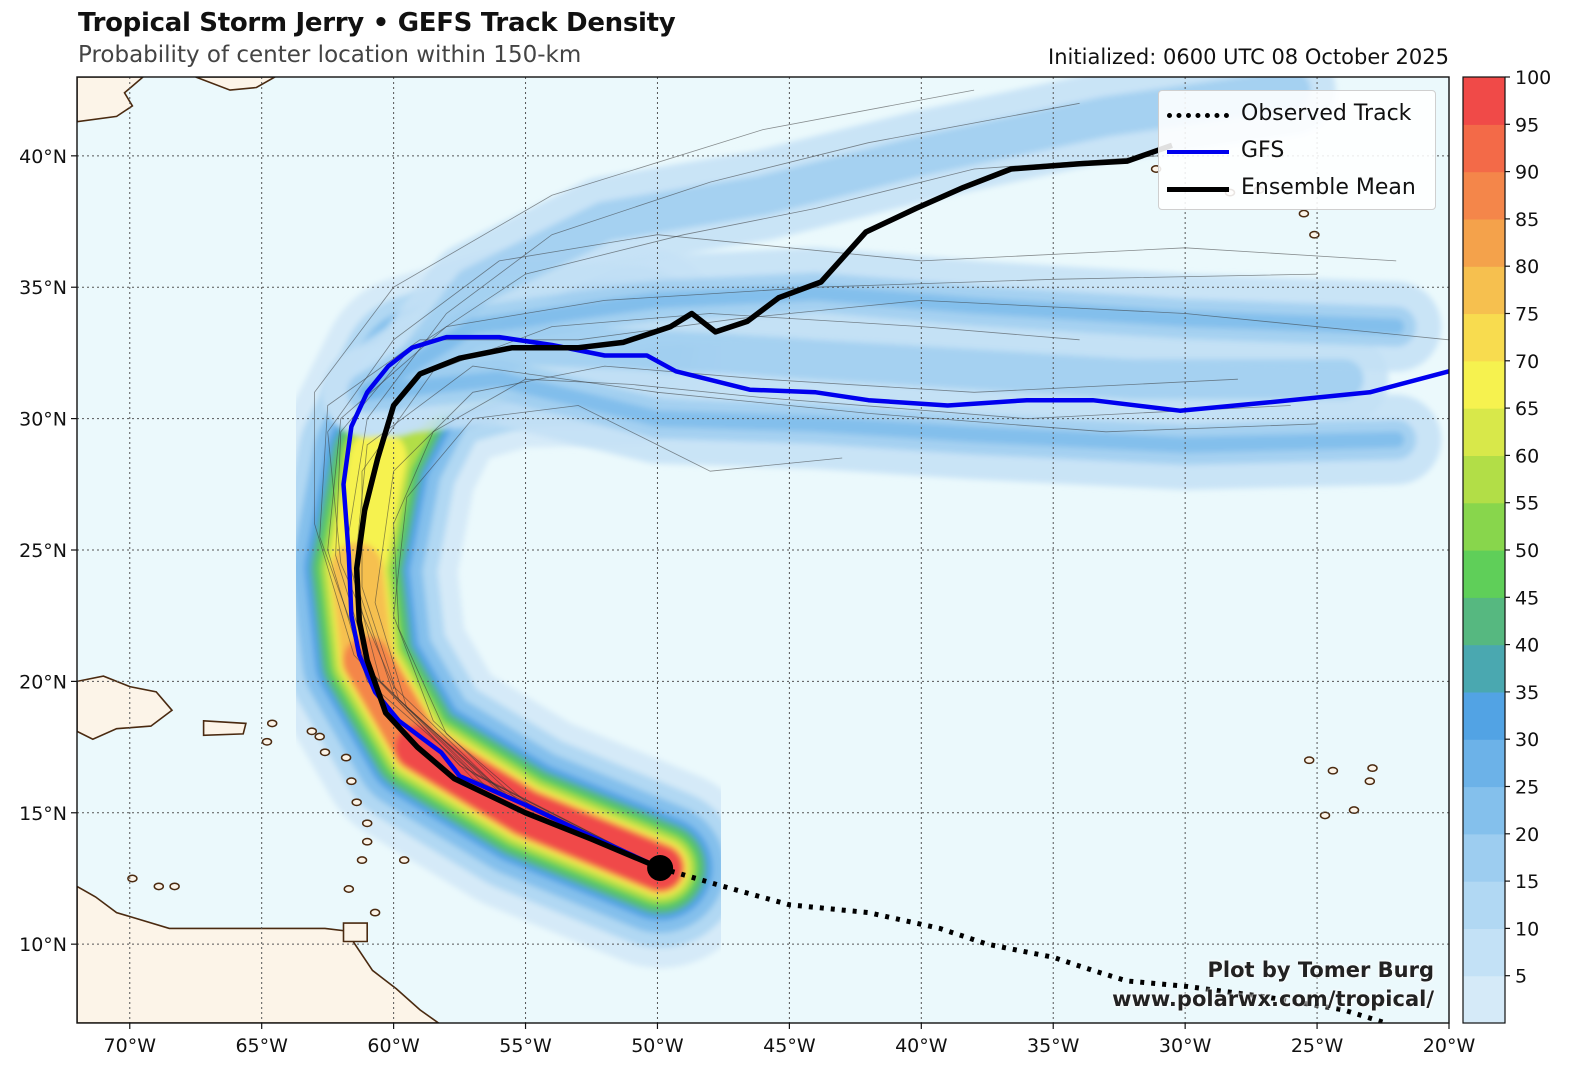 This screenshot has width=1580, height=1076. I want to click on x-tick-label: 50°W, so click(657, 1046).